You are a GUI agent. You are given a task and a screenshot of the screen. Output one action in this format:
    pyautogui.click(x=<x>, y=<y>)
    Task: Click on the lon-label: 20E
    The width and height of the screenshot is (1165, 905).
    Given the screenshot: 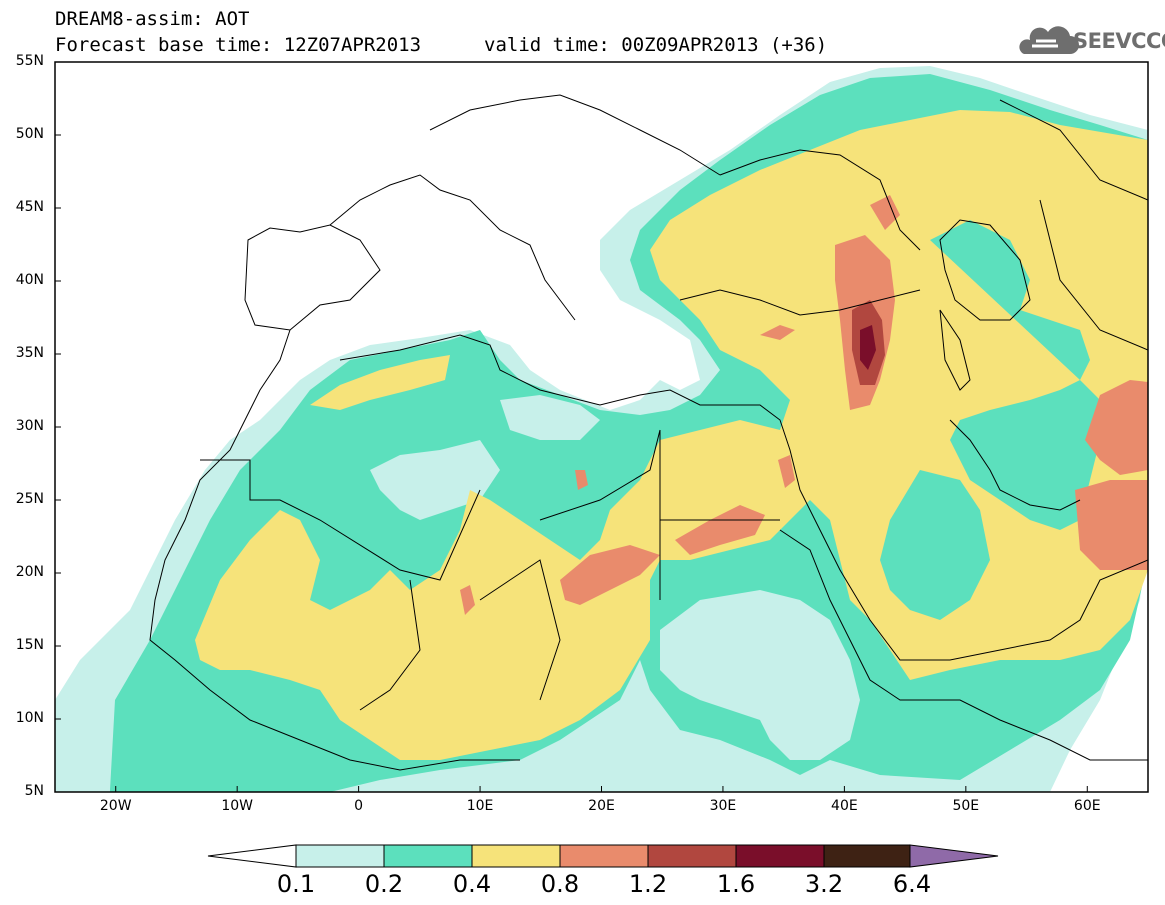 What is the action you would take?
    pyautogui.click(x=601, y=806)
    